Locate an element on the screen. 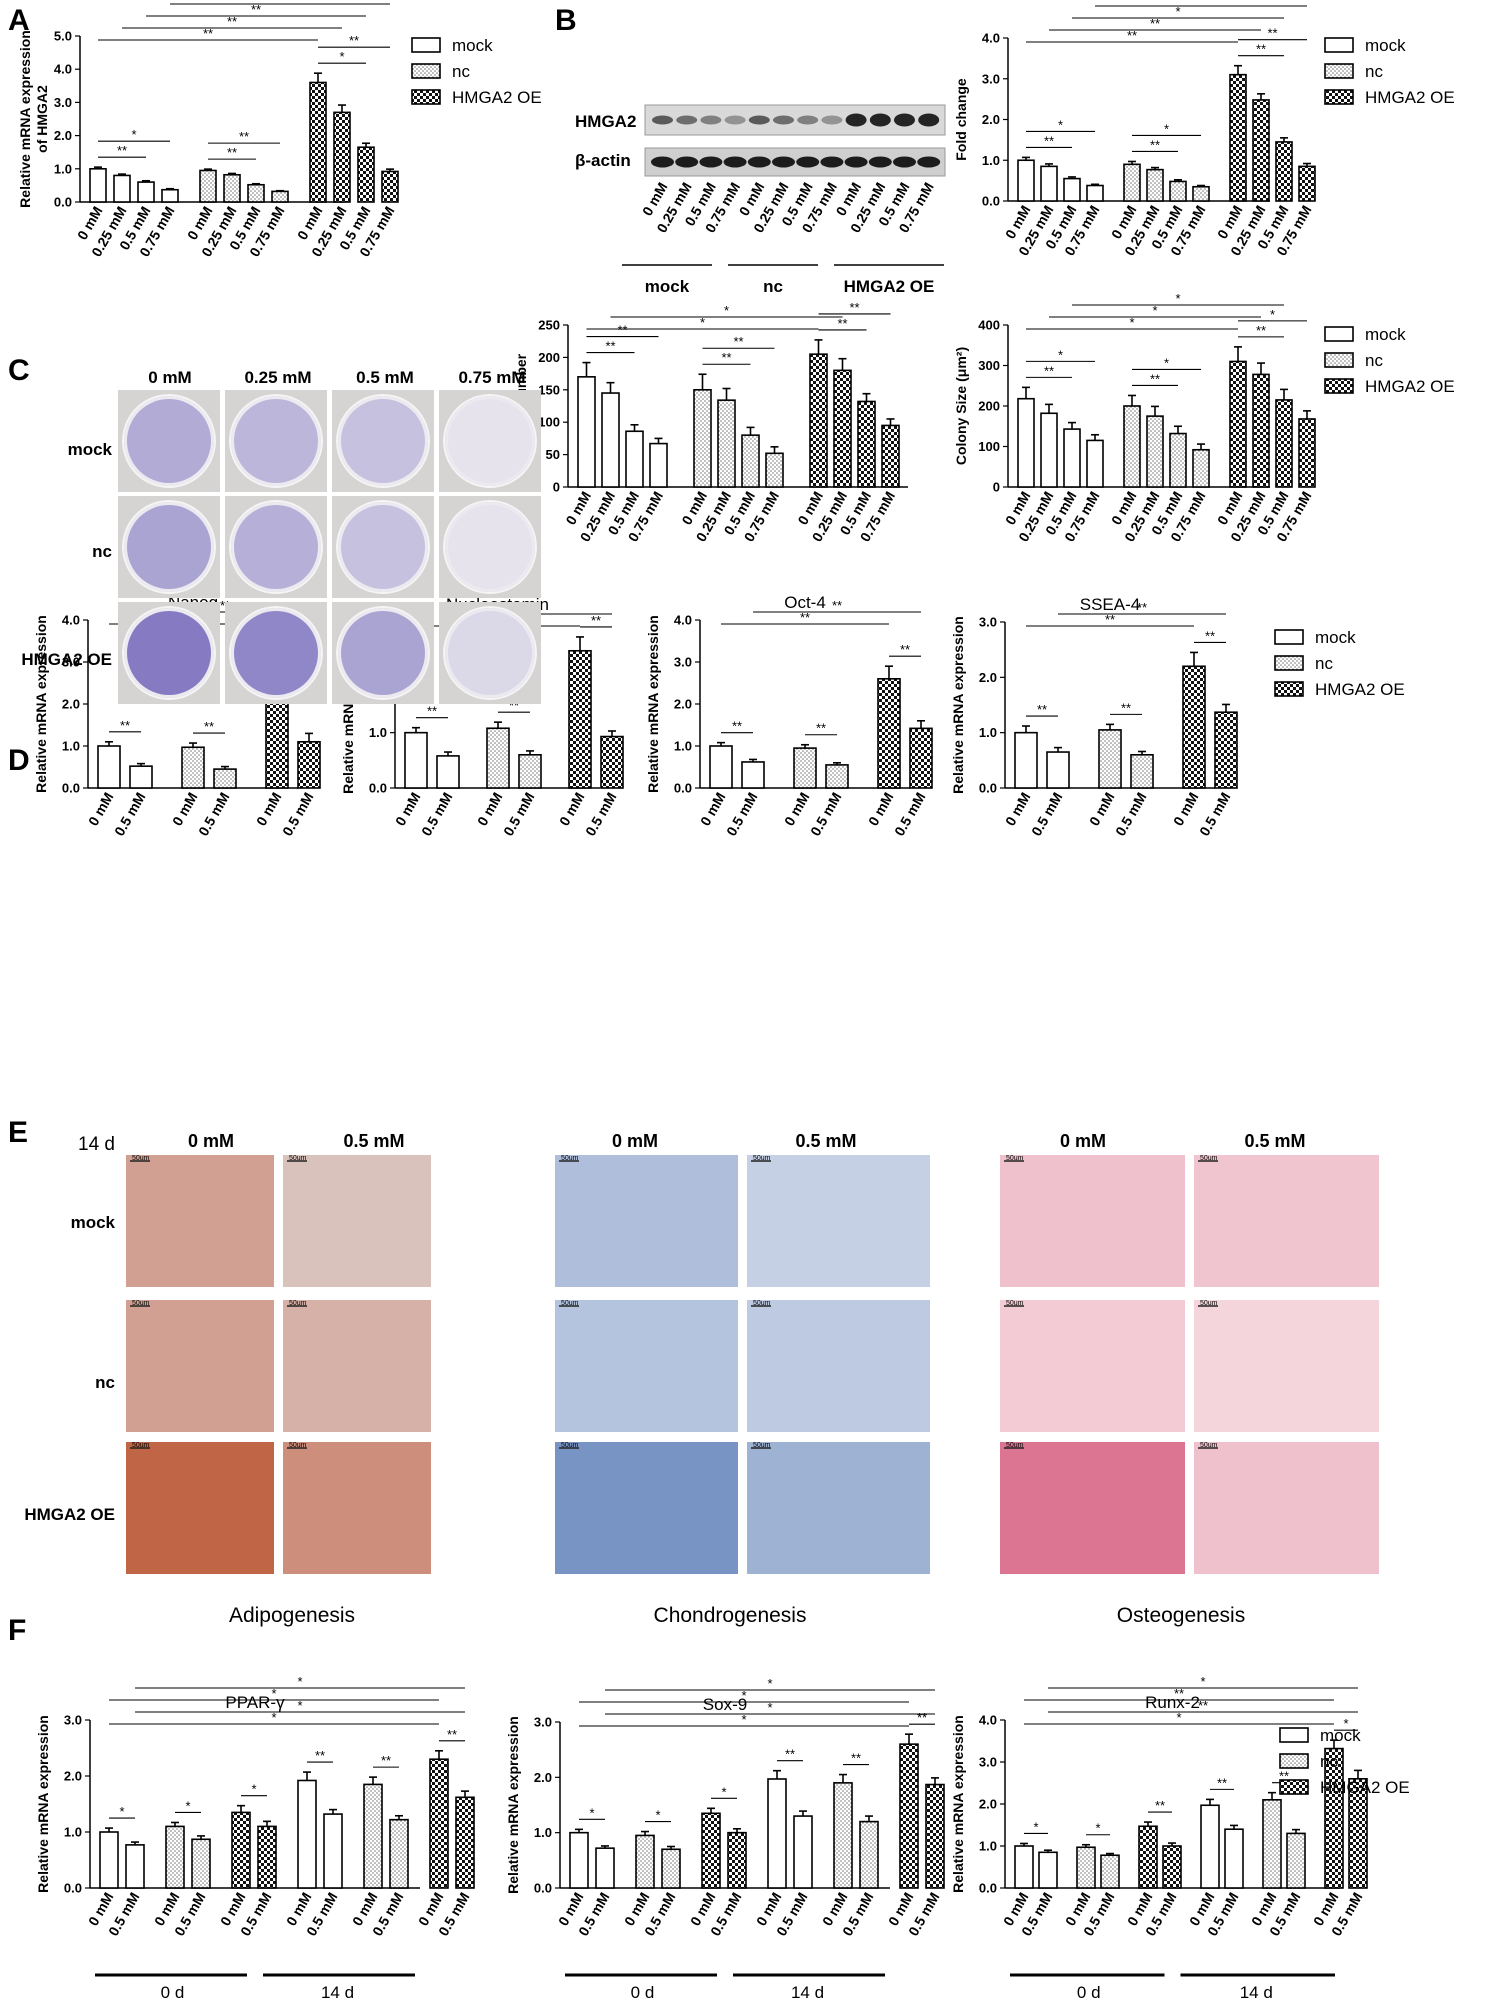 The image size is (1499, 2006). blot-label-hmga2: HMGA2 is located at coordinates (605, 121).